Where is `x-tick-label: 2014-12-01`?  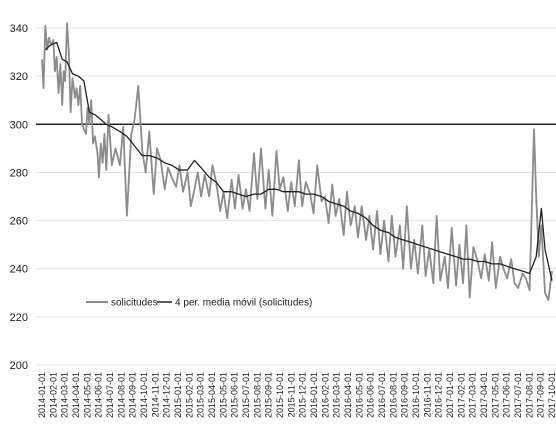
x-tick-label: 2014-12-01 is located at coordinates (167, 395).